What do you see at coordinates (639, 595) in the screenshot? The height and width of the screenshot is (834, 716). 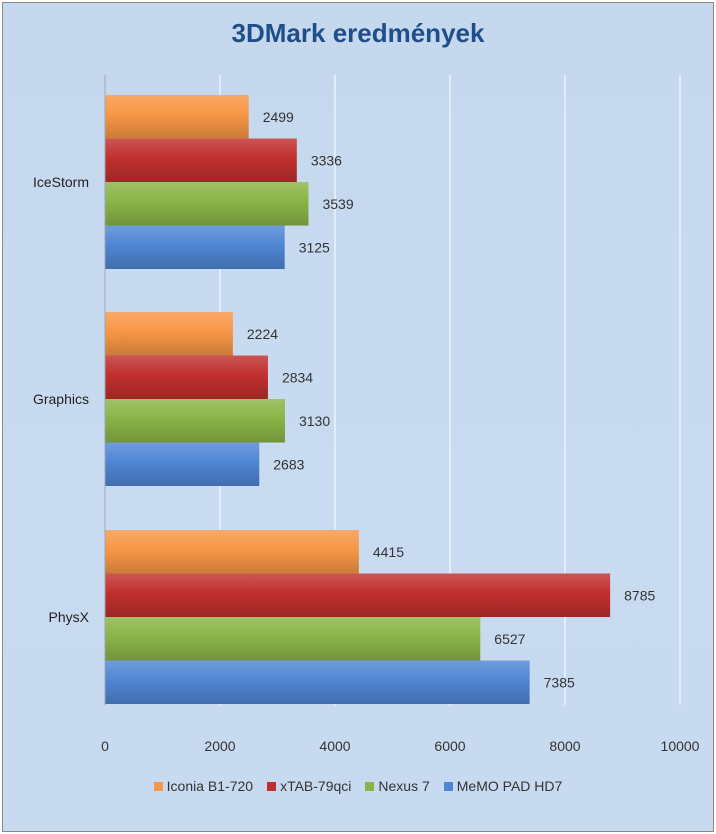 I see `data-label: 8785` at bounding box center [639, 595].